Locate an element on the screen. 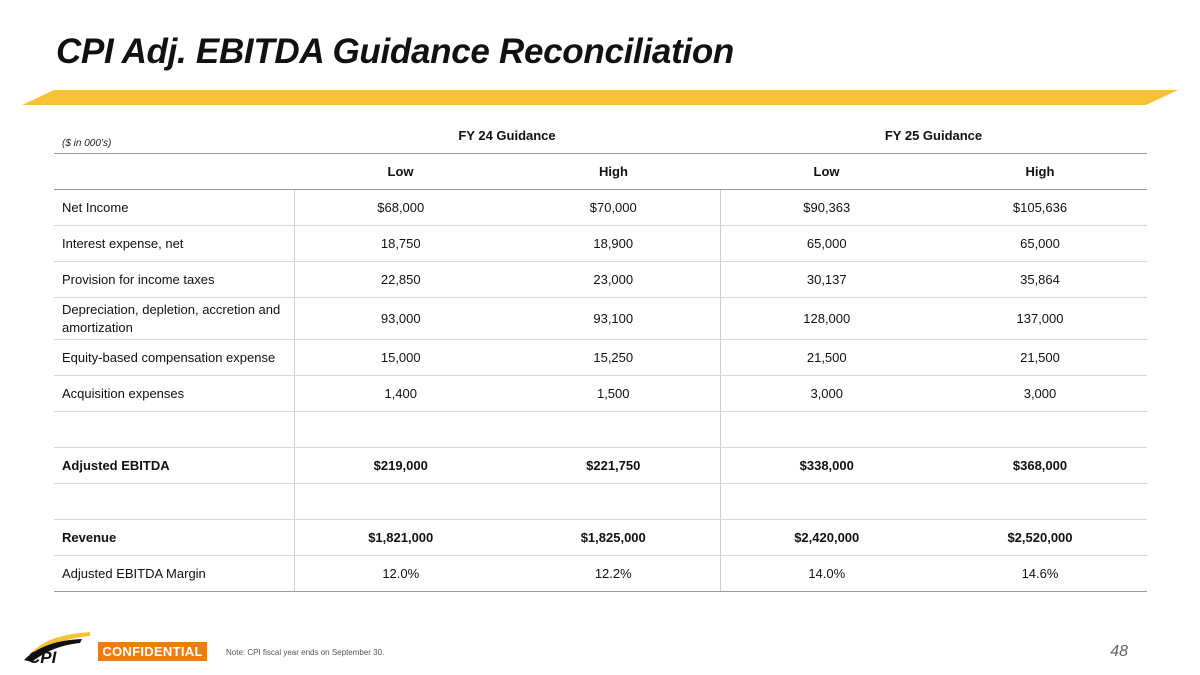  cell-fy25-low: $90,363 is located at coordinates (826, 207).